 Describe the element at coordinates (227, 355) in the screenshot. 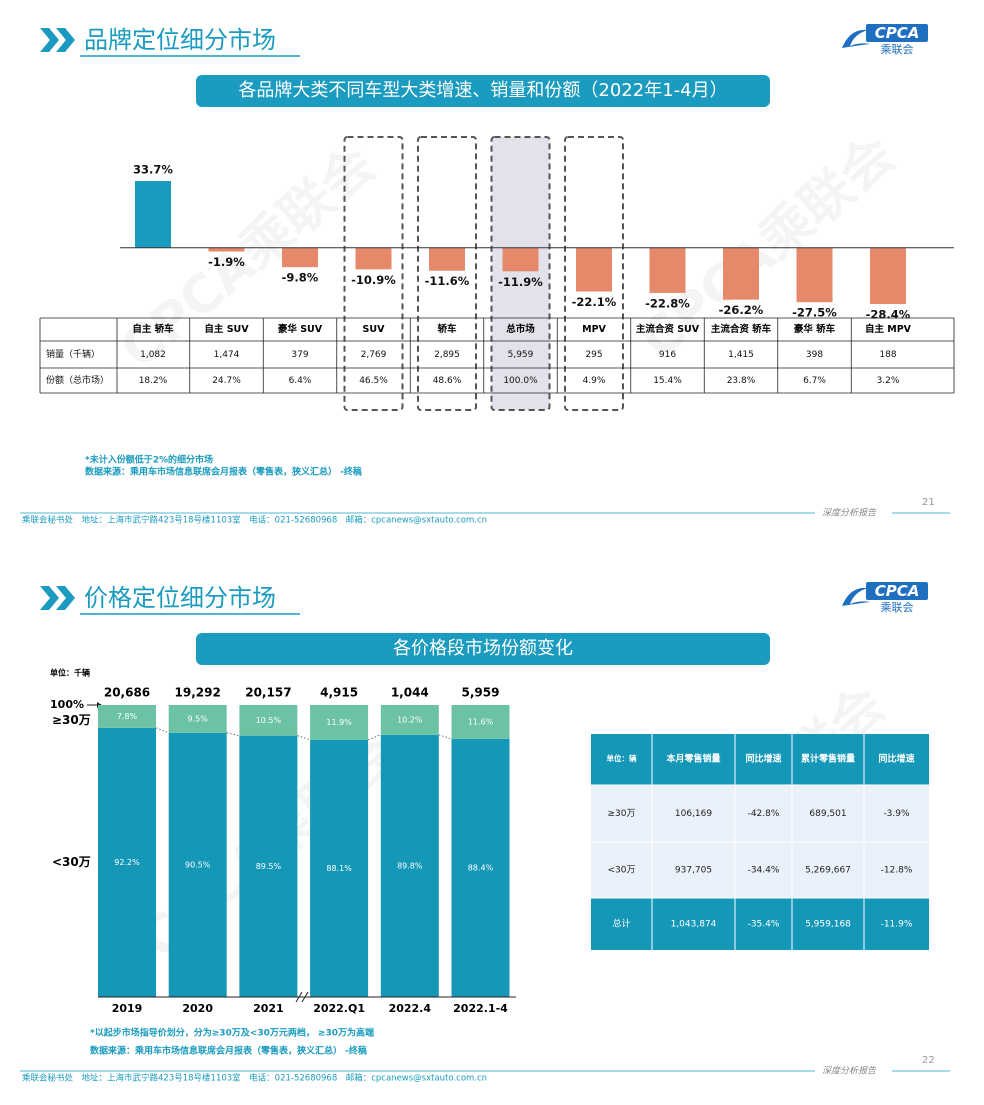

I see `table-cell: 1,474` at that location.